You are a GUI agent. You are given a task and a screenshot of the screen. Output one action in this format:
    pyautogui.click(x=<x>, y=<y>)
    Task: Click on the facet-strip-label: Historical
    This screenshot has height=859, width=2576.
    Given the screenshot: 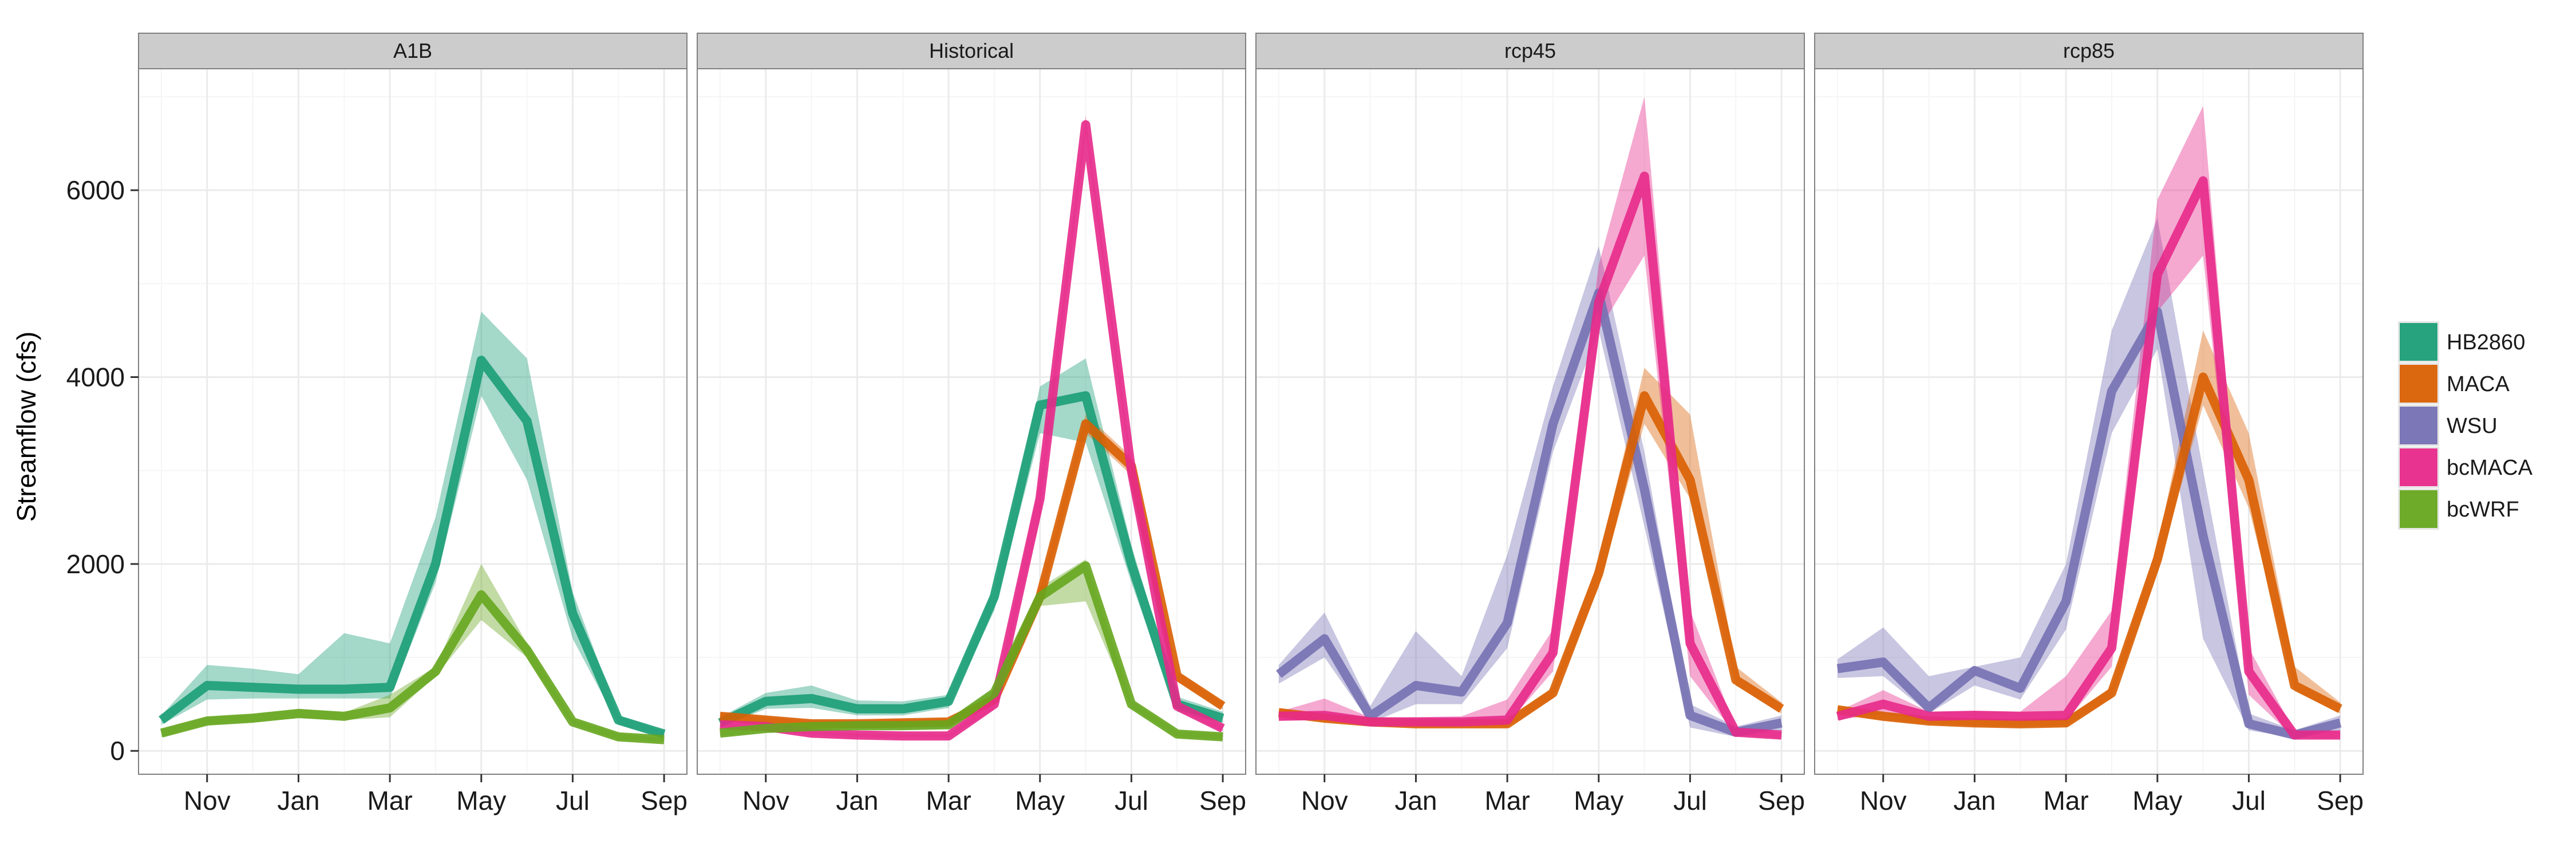 What is the action you would take?
    pyautogui.click(x=971, y=50)
    